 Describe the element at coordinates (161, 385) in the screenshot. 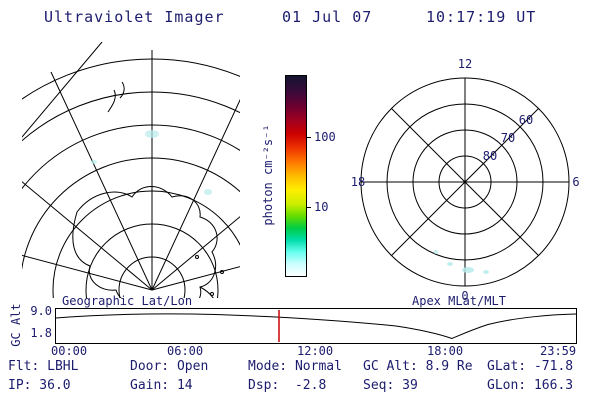

I see `status-gain: Gain: 14` at that location.